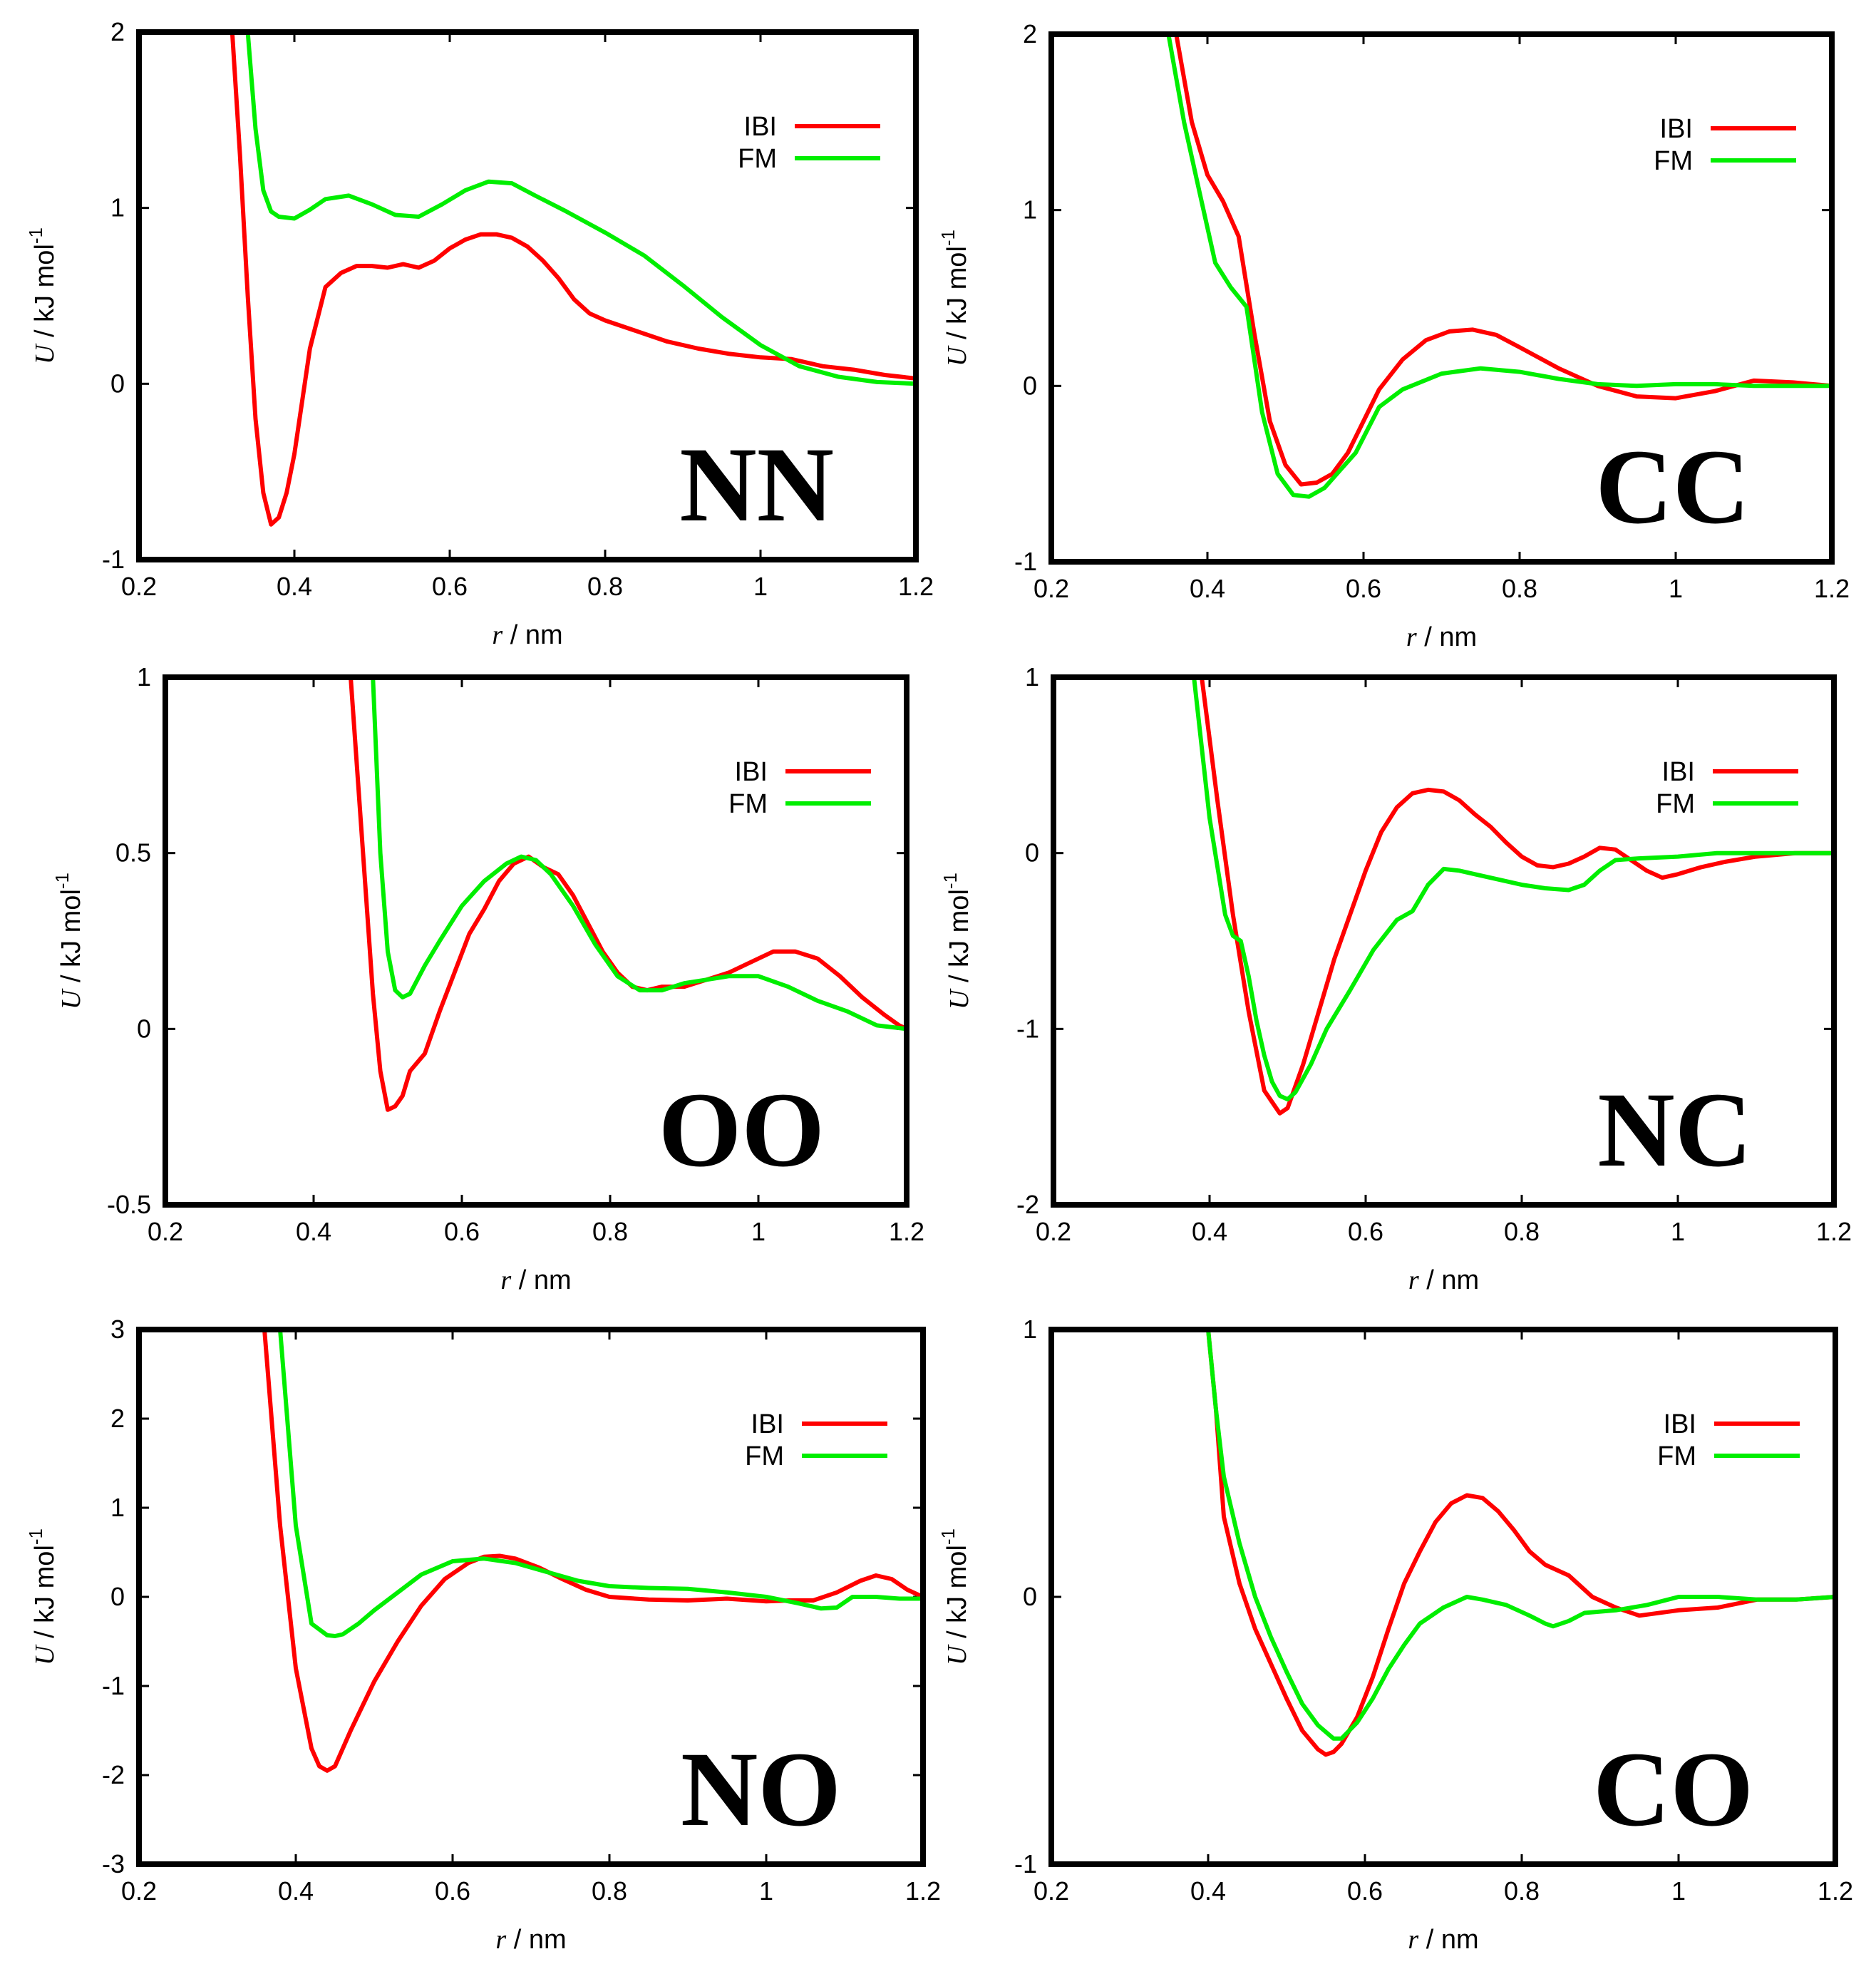  Describe the element at coordinates (1025, 561) in the screenshot. I see `y-tick-label: -1` at that location.